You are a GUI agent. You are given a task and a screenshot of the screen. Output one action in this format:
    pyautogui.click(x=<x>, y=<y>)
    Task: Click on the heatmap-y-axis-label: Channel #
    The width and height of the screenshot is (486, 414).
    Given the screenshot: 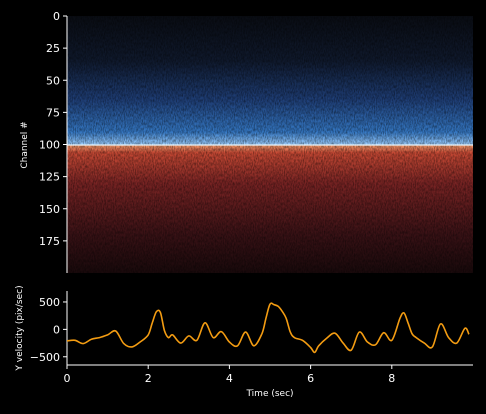 What is the action you would take?
    pyautogui.click(x=25, y=144)
    